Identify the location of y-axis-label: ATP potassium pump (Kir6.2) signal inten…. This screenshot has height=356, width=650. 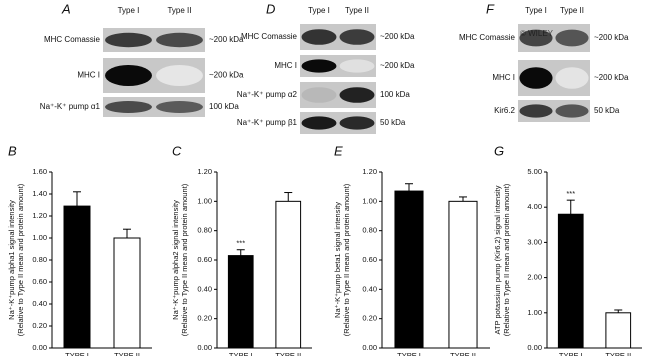
(497, 259).